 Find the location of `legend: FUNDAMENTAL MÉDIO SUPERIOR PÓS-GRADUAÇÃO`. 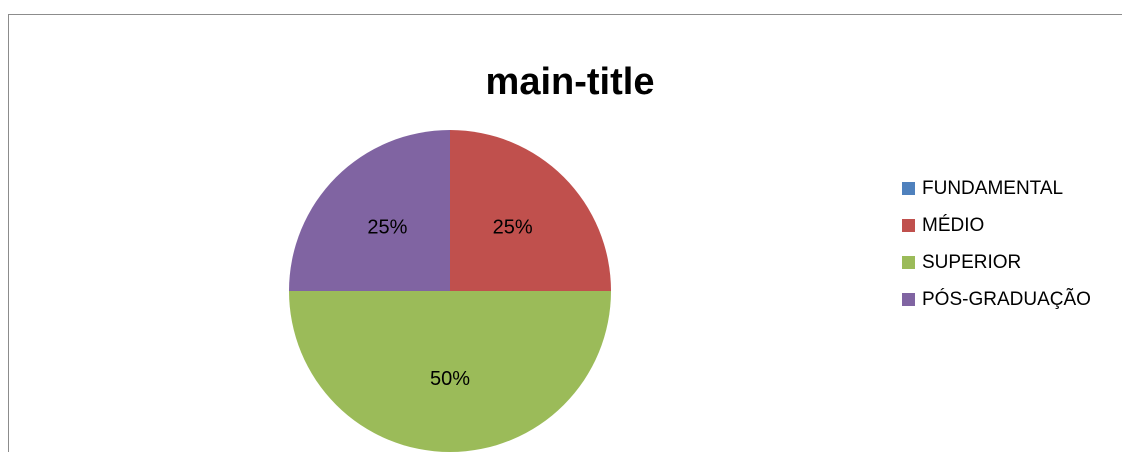

legend: FUNDAMENTAL MÉDIO SUPERIOR PÓS-GRADUAÇÃO is located at coordinates (1009, 244).